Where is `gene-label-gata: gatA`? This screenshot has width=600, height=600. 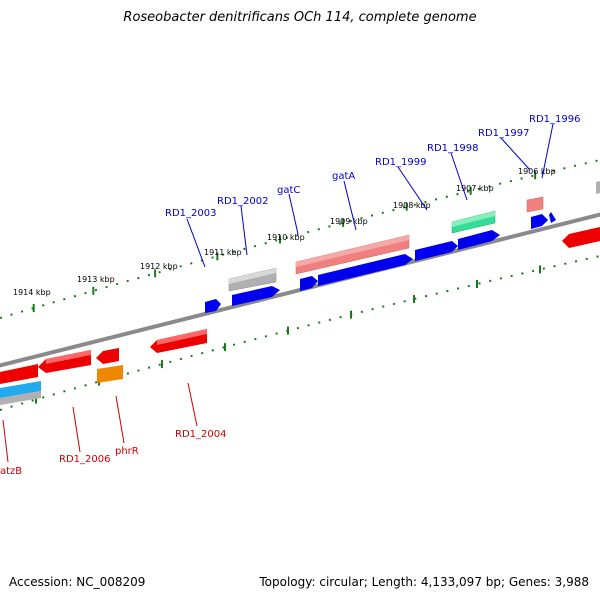 gene-label-gata: gatA is located at coordinates (343, 176).